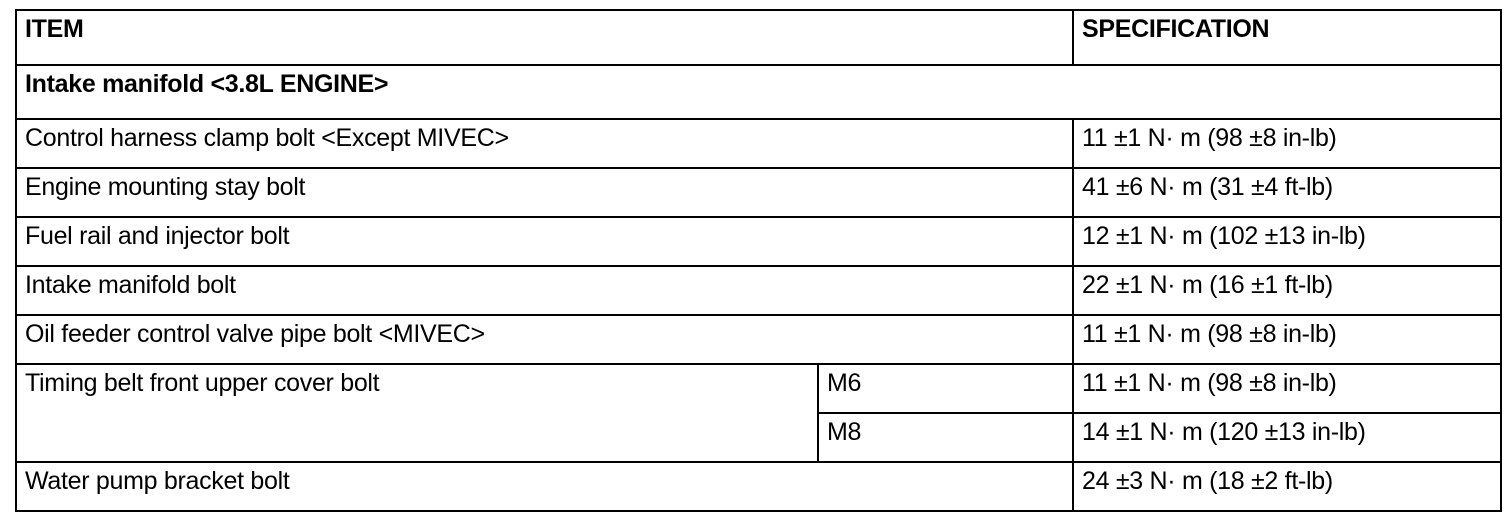 The image size is (1504, 512). I want to click on item-cell: Fuel rail and injector bolt, so click(544, 241).